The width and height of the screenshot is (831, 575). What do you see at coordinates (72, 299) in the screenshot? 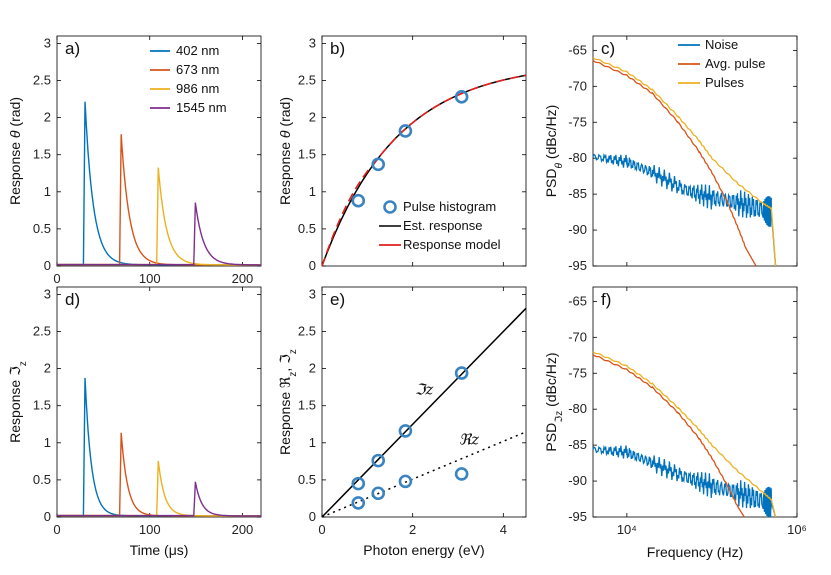
I see `panel-label: d)` at bounding box center [72, 299].